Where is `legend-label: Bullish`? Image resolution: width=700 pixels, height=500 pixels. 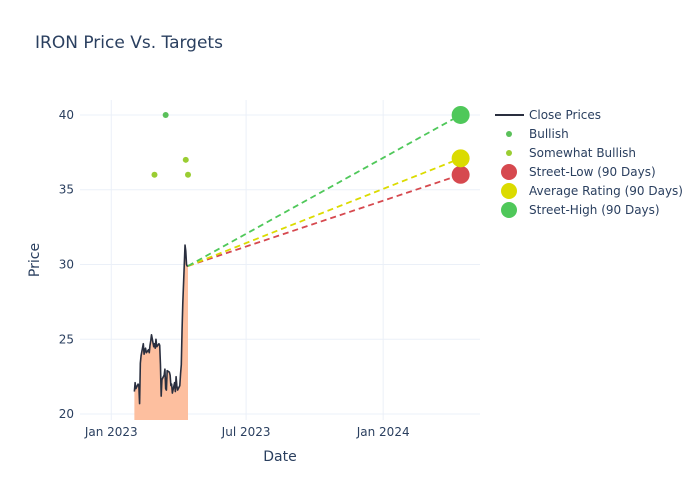
legend-label: Bullish is located at coordinates (549, 134).